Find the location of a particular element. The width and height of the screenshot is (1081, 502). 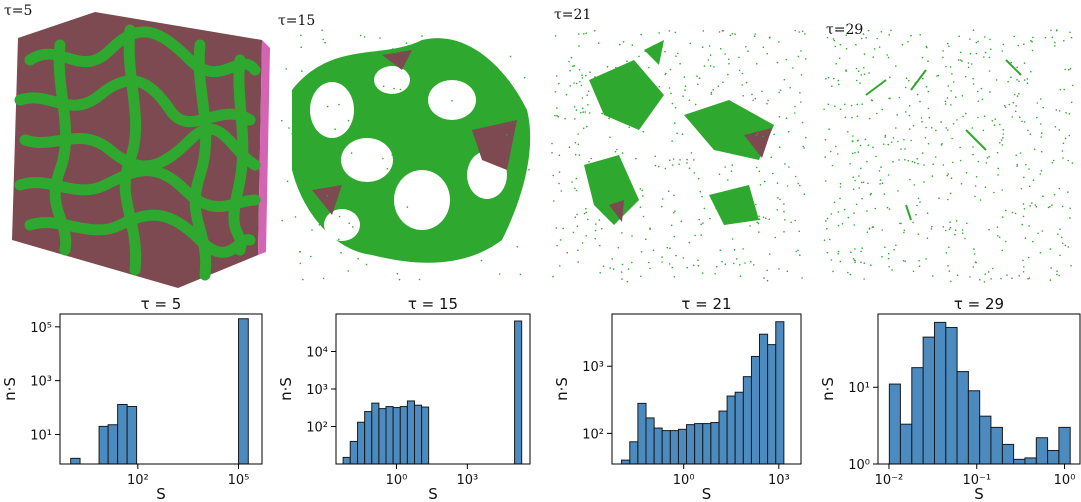

chart-title: τ = 5 is located at coordinates (161, 304).